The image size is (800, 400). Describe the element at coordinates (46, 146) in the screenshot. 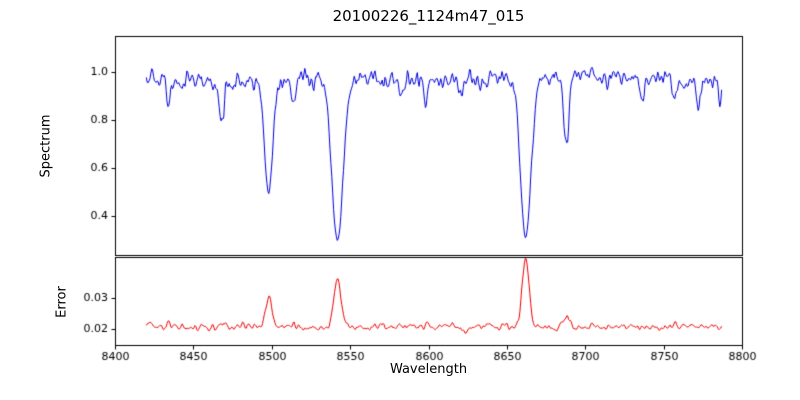

I see `spectrum-axis-label: Spectrum` at that location.